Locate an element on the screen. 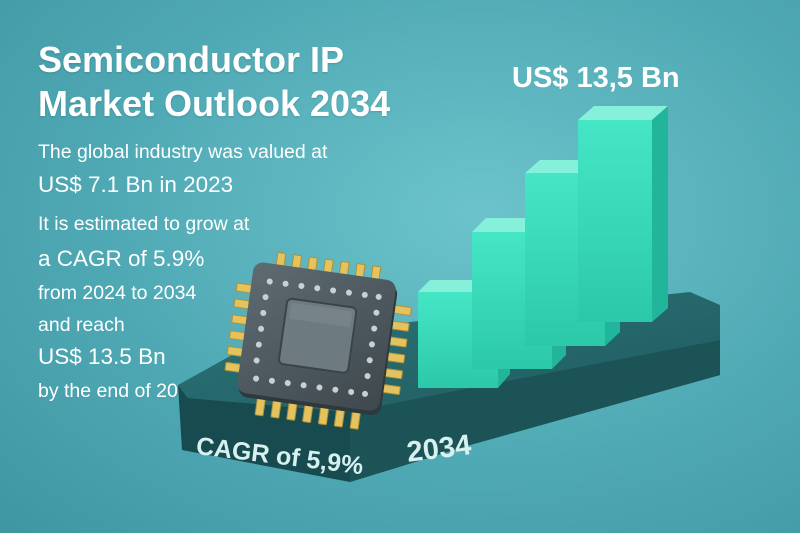  description-line-1: The global industry was valued at is located at coordinates (183, 152).